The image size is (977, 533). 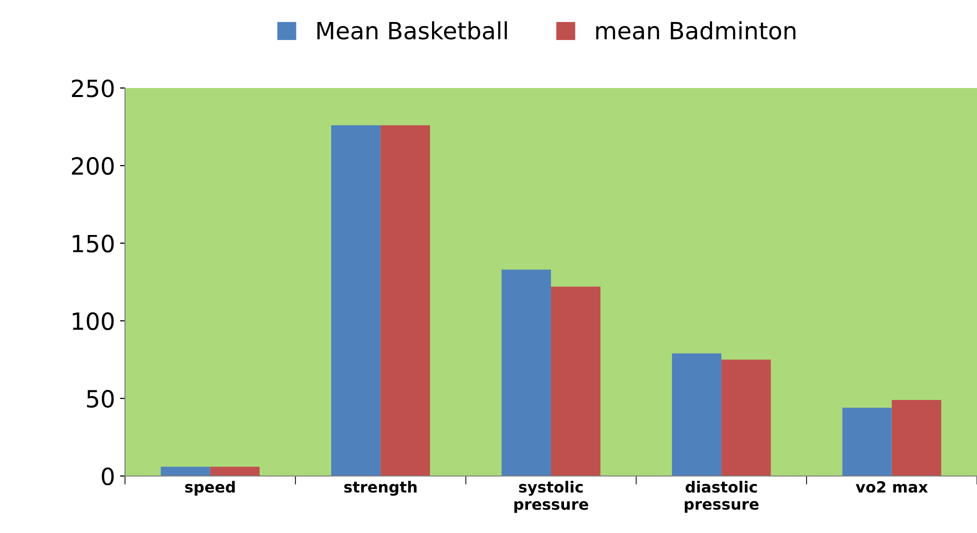 What do you see at coordinates (93, 243) in the screenshot?
I see `y-tick-label: 150` at bounding box center [93, 243].